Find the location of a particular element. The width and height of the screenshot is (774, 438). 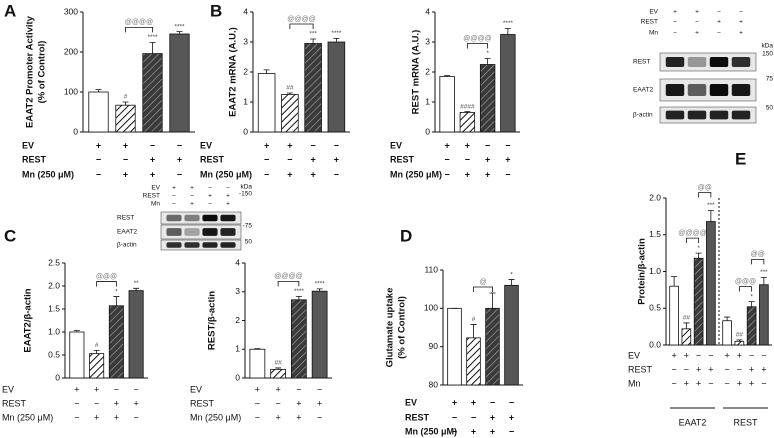

y-axis-label: EAAT2/β-actin is located at coordinates (28, 320).